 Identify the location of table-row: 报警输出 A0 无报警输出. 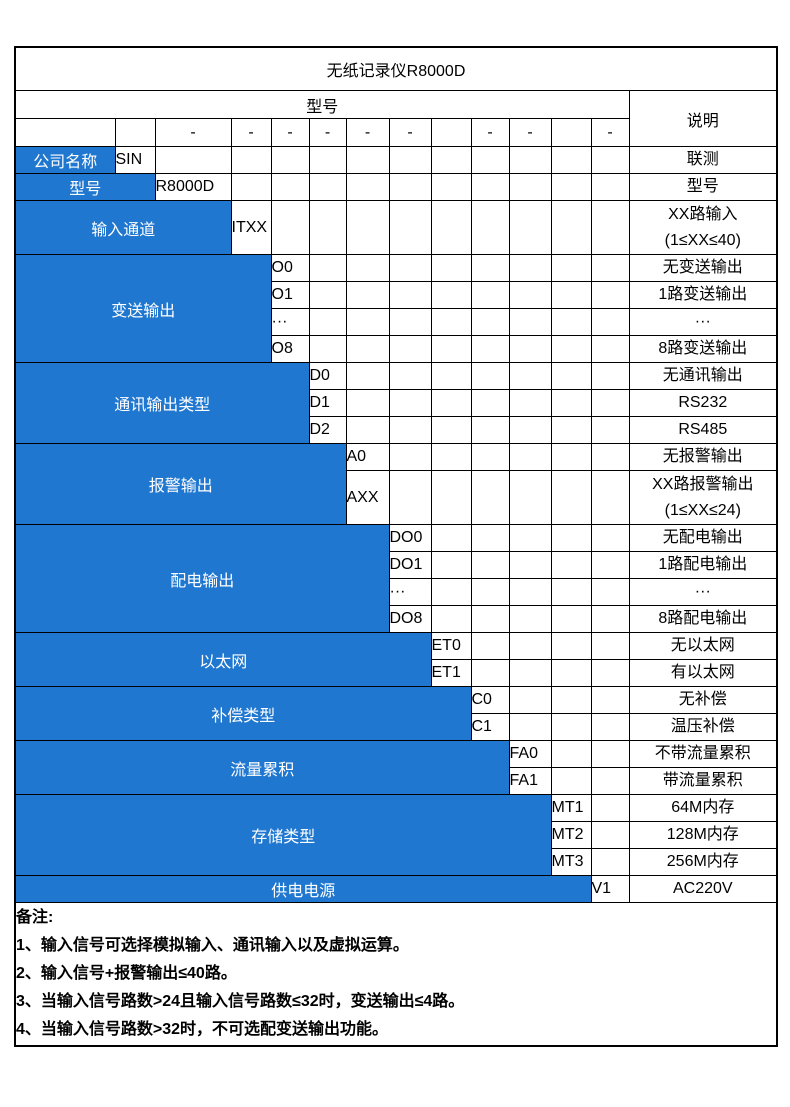
(396, 484).